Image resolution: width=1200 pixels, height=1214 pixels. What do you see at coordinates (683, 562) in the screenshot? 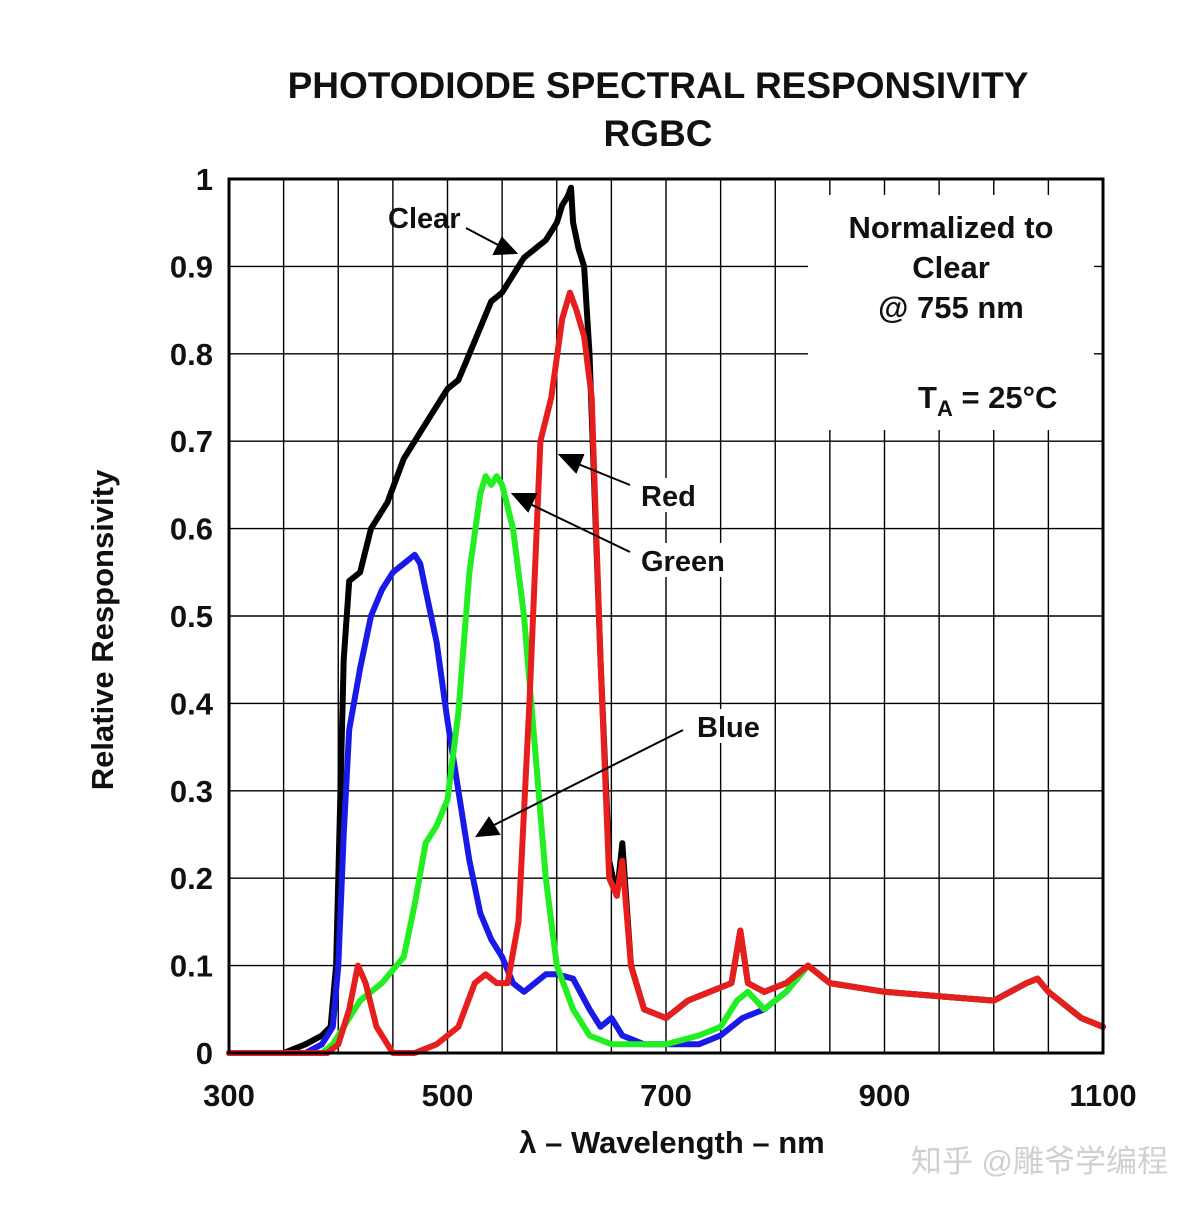
I see `series-label-green: Green` at bounding box center [683, 562].